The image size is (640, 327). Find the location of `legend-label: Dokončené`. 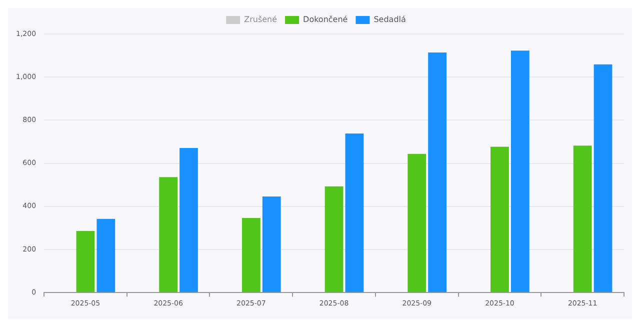

legend-label: Dokončené is located at coordinates (325, 19).